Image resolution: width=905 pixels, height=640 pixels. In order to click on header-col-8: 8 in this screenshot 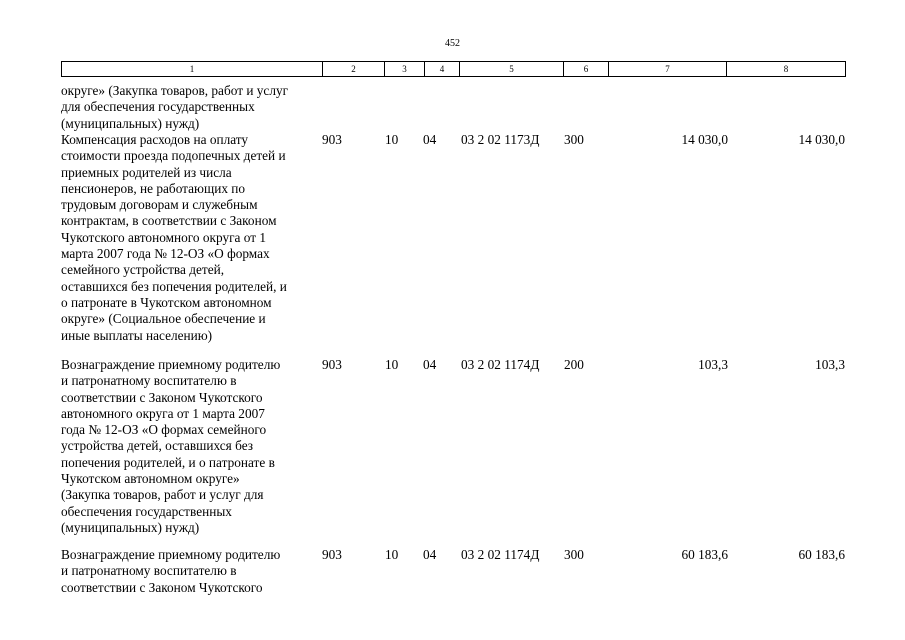, I will do `click(786, 69)`.